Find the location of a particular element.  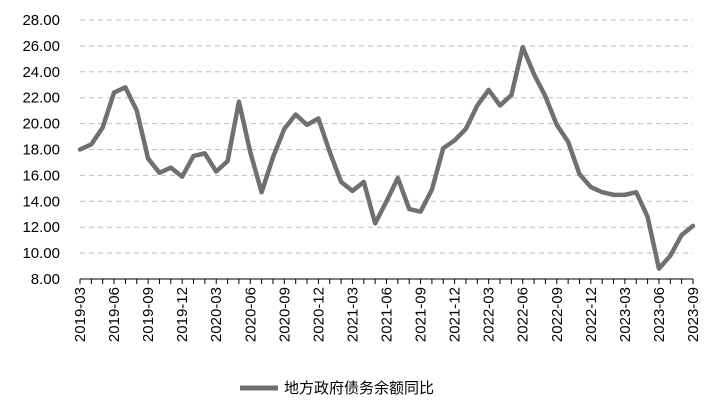

y-tick-label-9: 26.00 is located at coordinates (41, 46).